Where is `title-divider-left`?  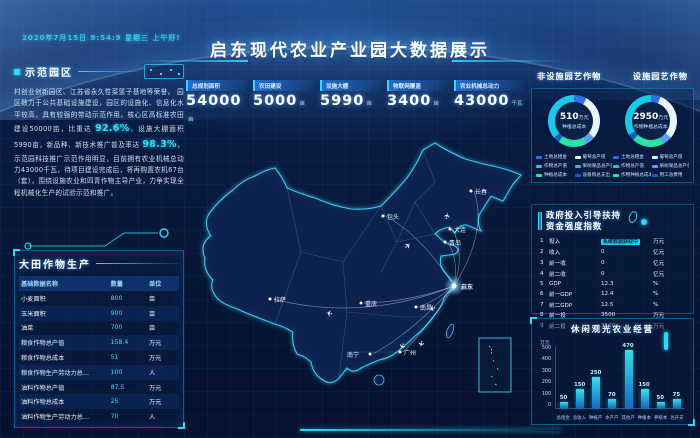
title-divider-left is located at coordinates (193, 61).